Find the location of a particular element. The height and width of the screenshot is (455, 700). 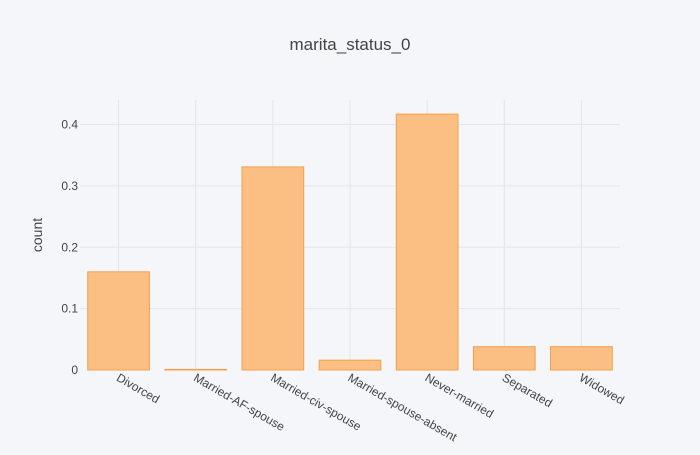

bar-married-civ-spouse is located at coordinates (273, 268).